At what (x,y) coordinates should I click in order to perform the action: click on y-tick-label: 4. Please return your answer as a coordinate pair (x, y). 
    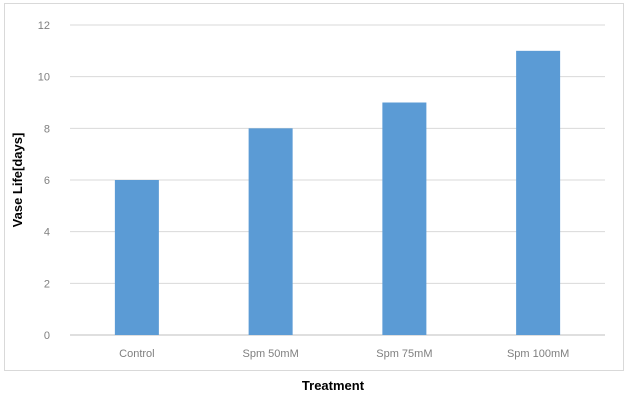
    Looking at the image, I should click on (47, 233).